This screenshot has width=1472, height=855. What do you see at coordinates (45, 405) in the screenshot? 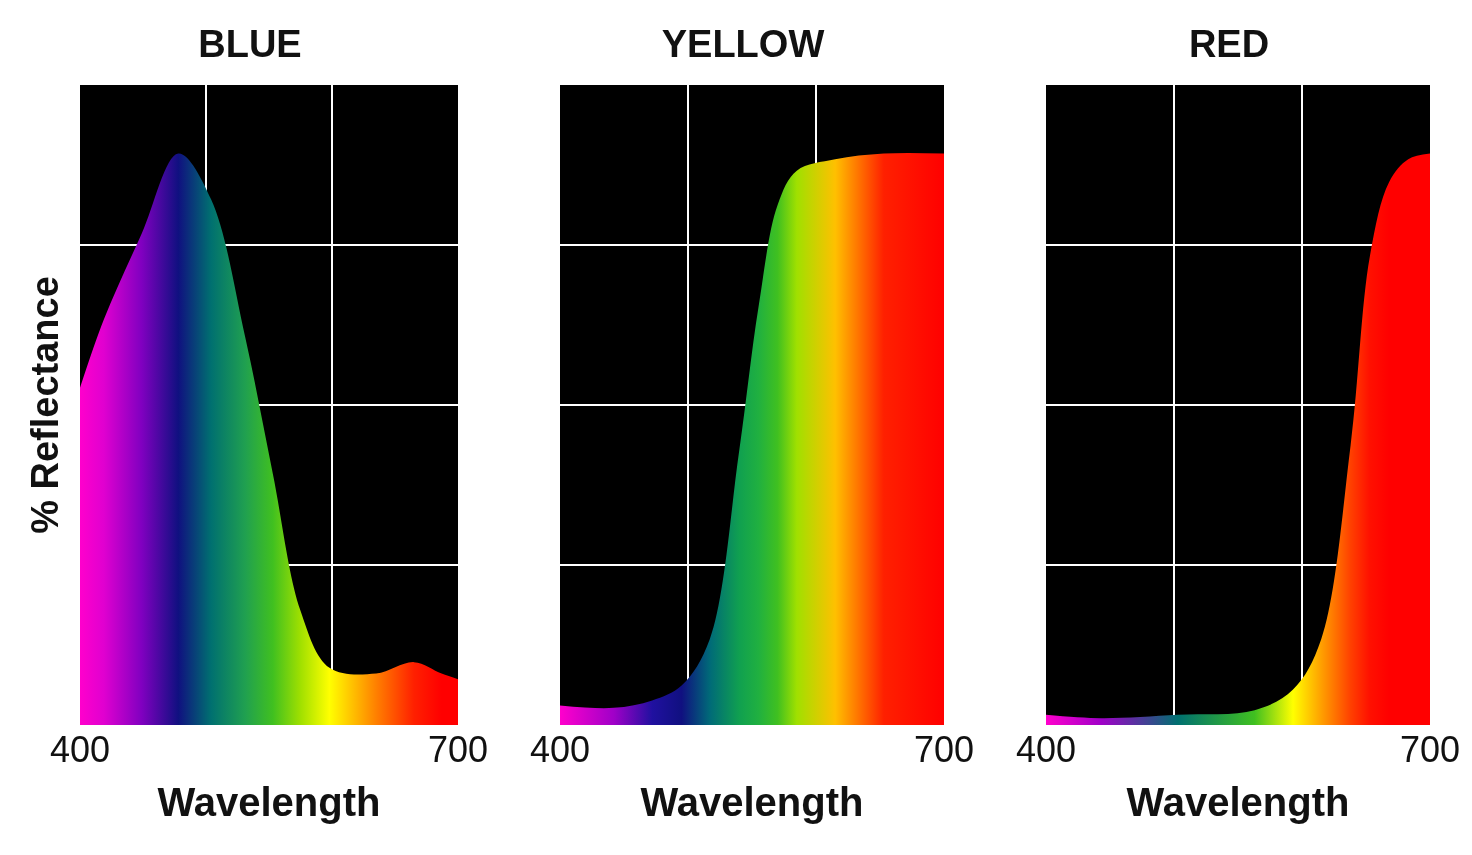
I see `y-axis-title: % Reflectance` at bounding box center [45, 405].